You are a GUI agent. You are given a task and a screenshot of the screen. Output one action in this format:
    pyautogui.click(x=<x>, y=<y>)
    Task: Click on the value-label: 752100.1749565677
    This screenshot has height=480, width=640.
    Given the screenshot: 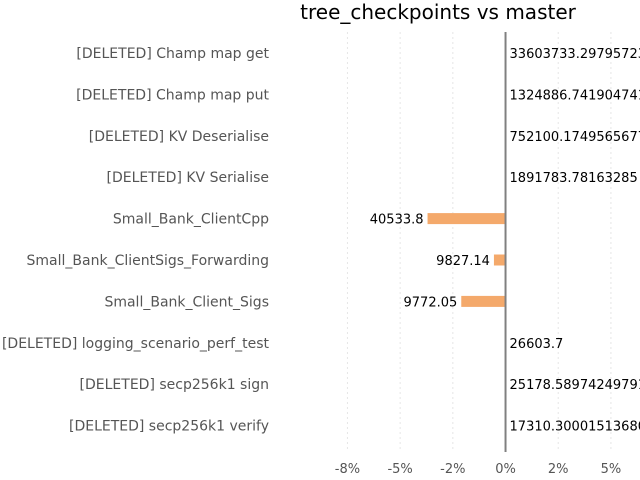 What is the action you would take?
    pyautogui.click(x=575, y=137)
    